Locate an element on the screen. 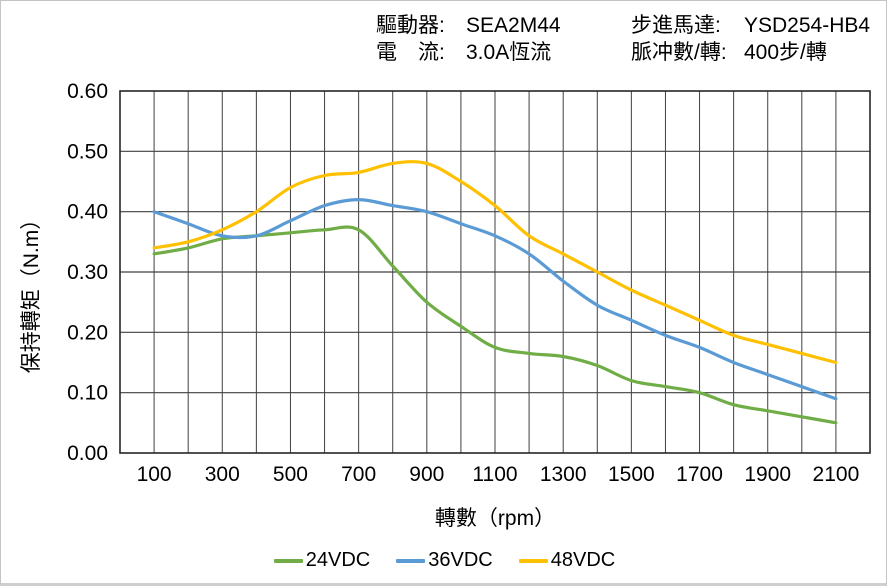  motor-row: 步進馬達: YSD254-HB4 is located at coordinates (750, 25).